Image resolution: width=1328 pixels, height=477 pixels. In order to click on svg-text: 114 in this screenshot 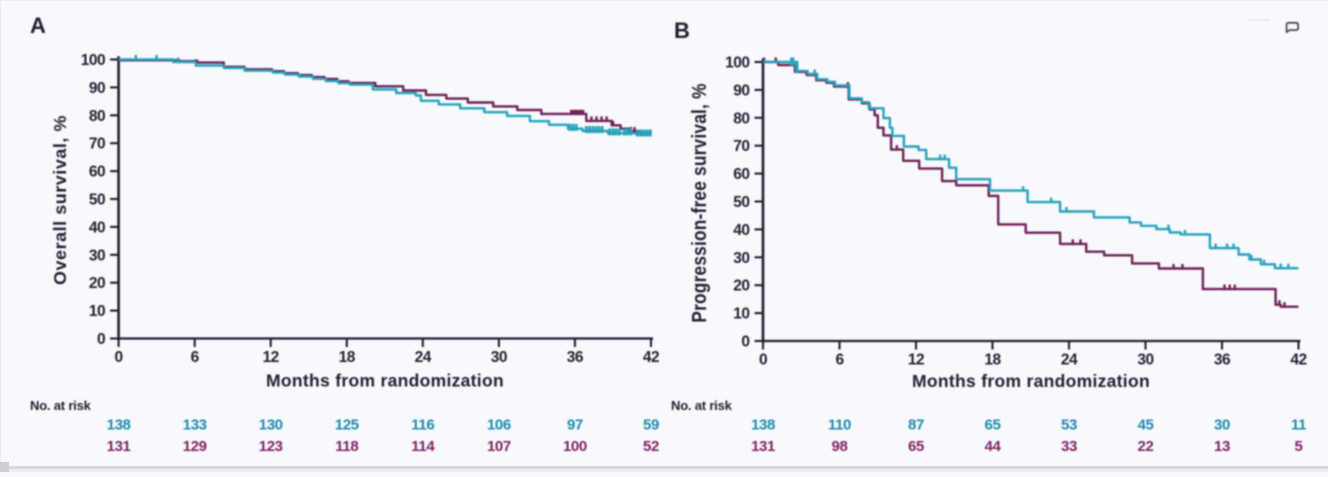, I will do `click(423, 446)`.